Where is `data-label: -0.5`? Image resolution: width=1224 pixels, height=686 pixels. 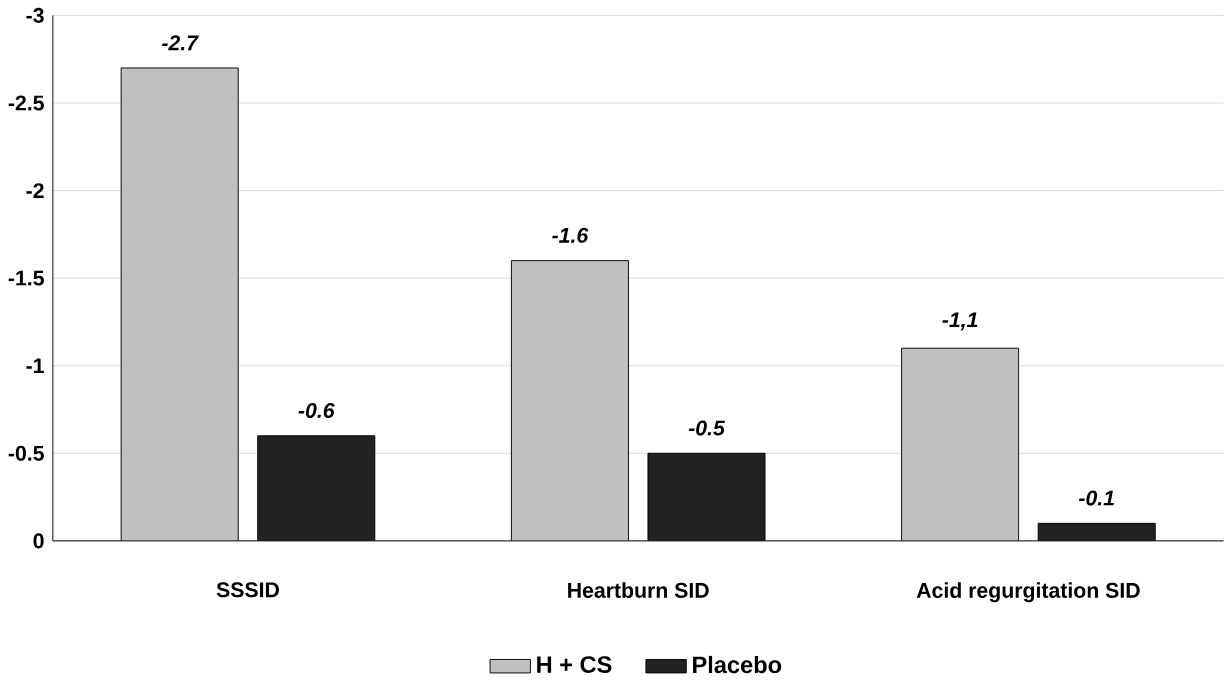
data-label: -0.5 is located at coordinates (707, 428).